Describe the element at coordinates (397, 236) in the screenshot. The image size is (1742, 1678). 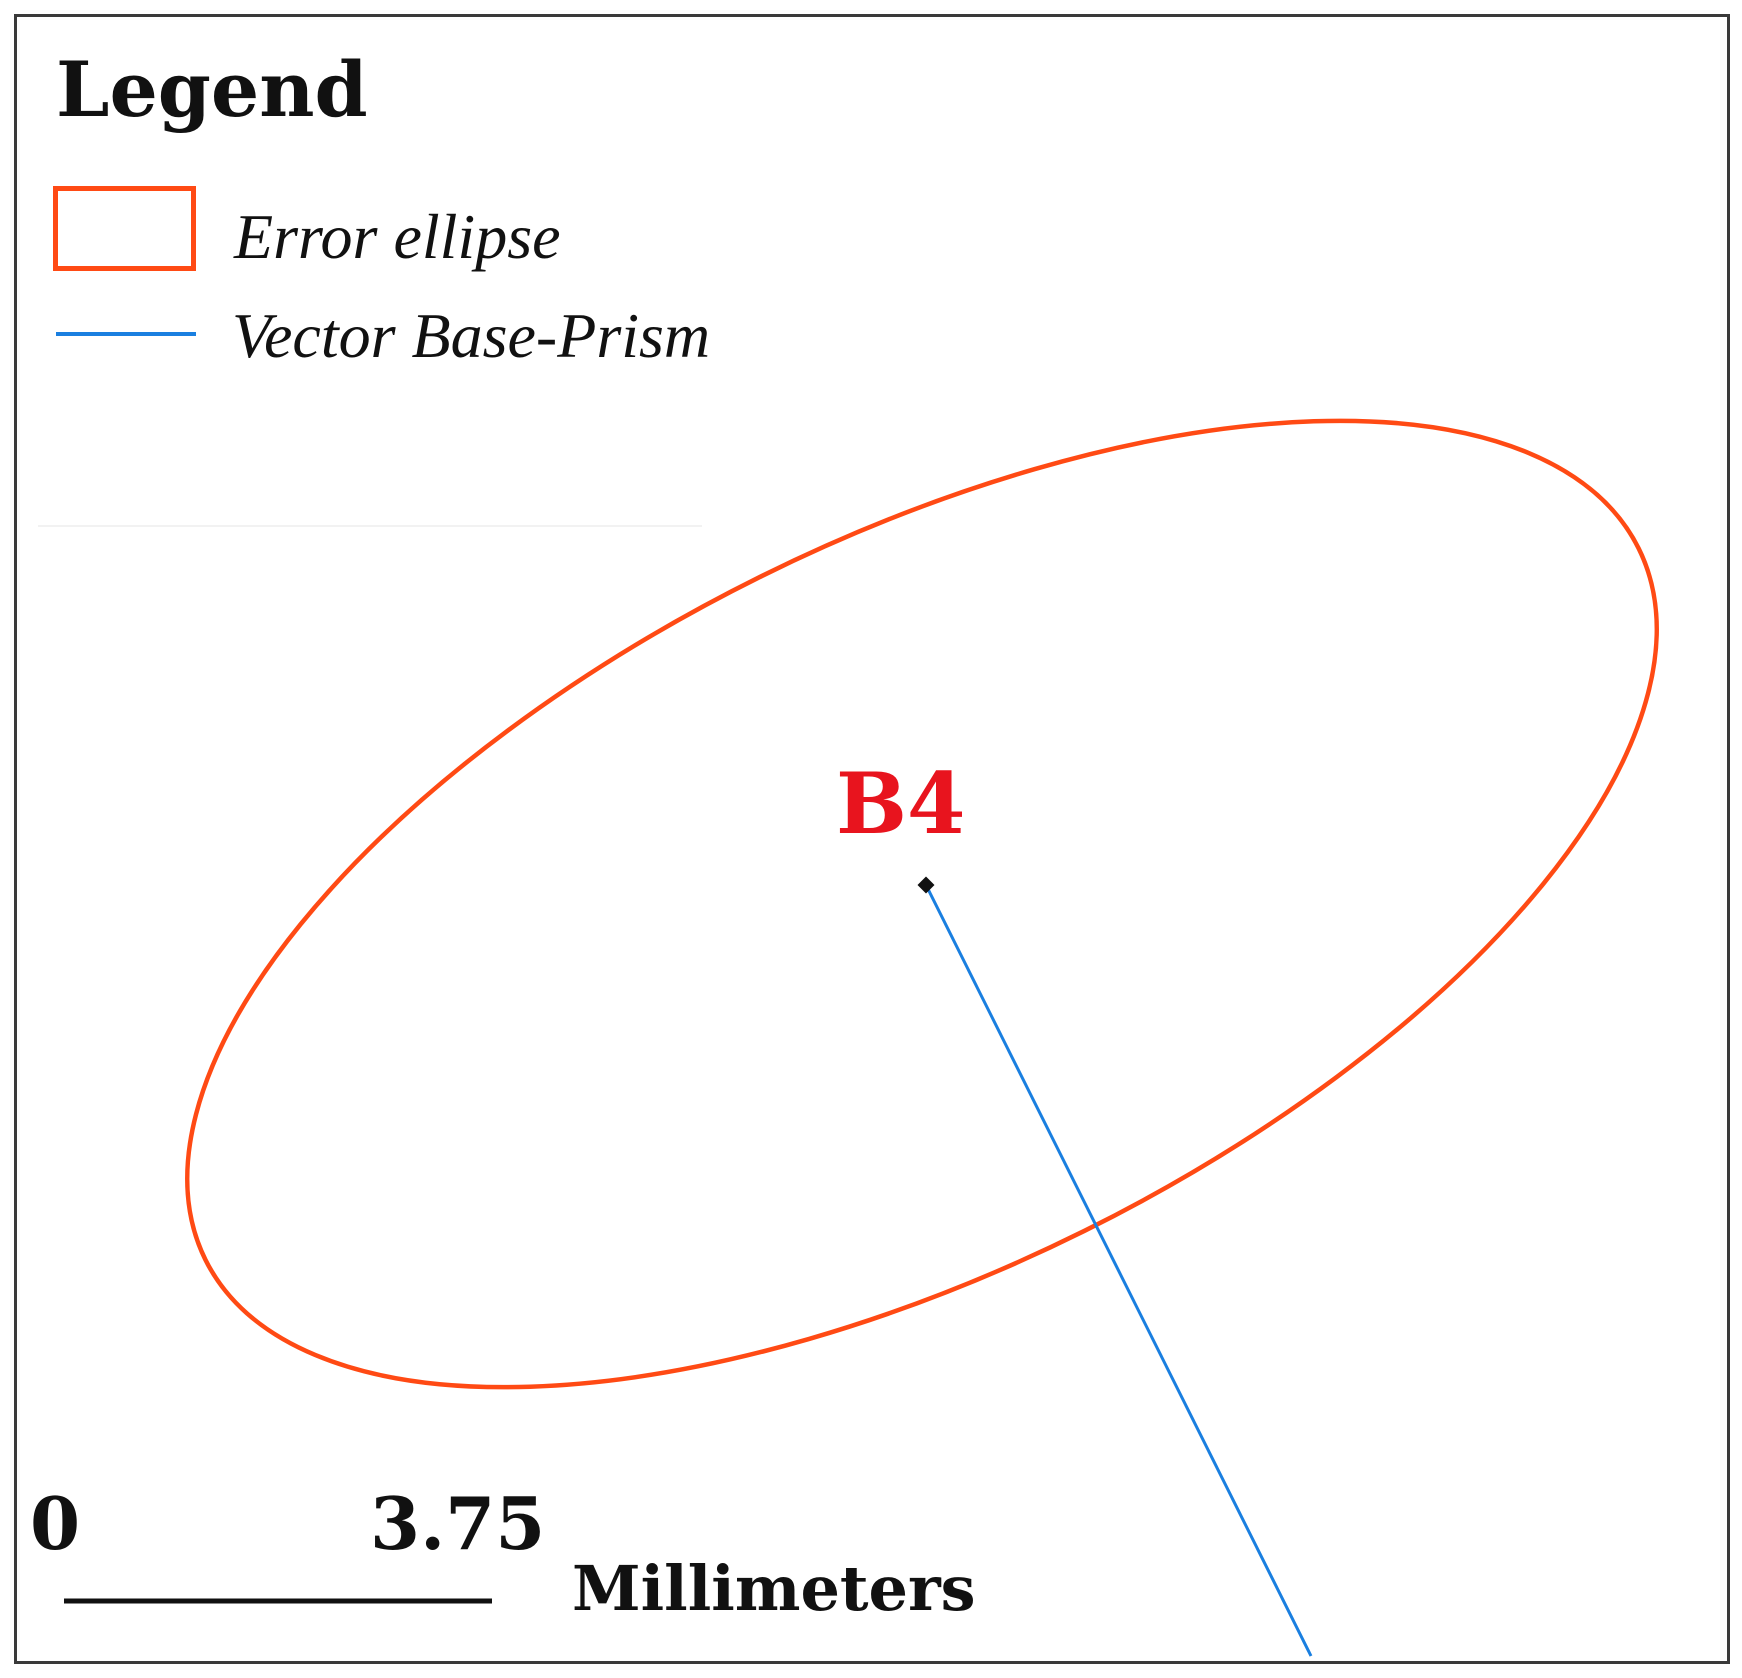
I see `legend-label-error-ellipse: Error ellipse` at that location.